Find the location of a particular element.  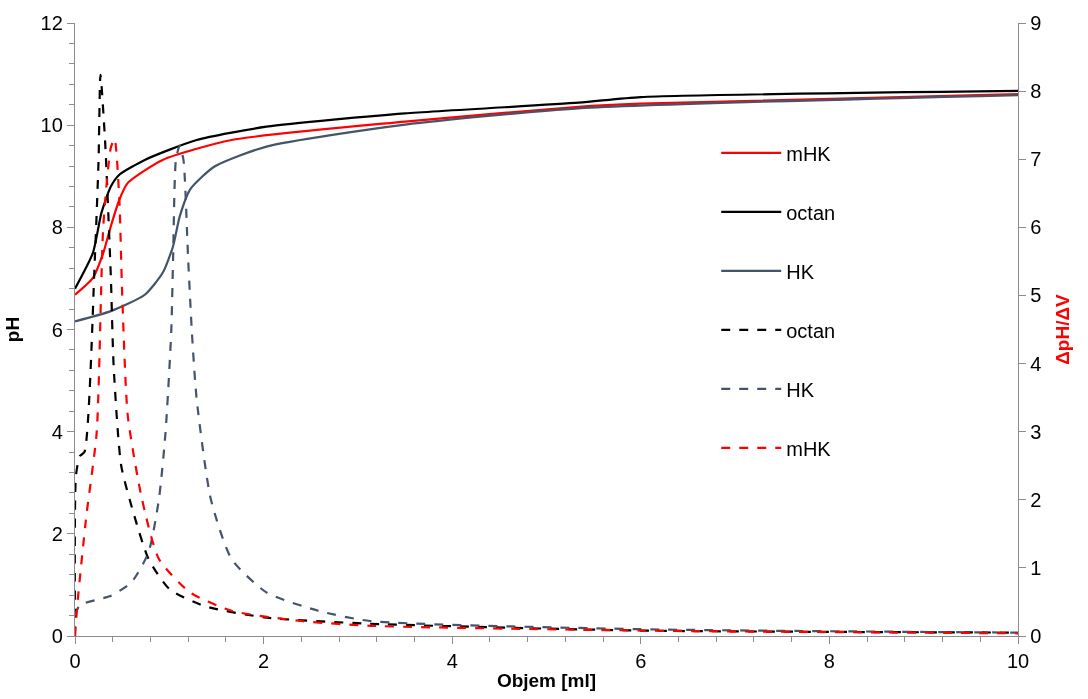

y2-tick-label: 8 is located at coordinates (1036, 91).